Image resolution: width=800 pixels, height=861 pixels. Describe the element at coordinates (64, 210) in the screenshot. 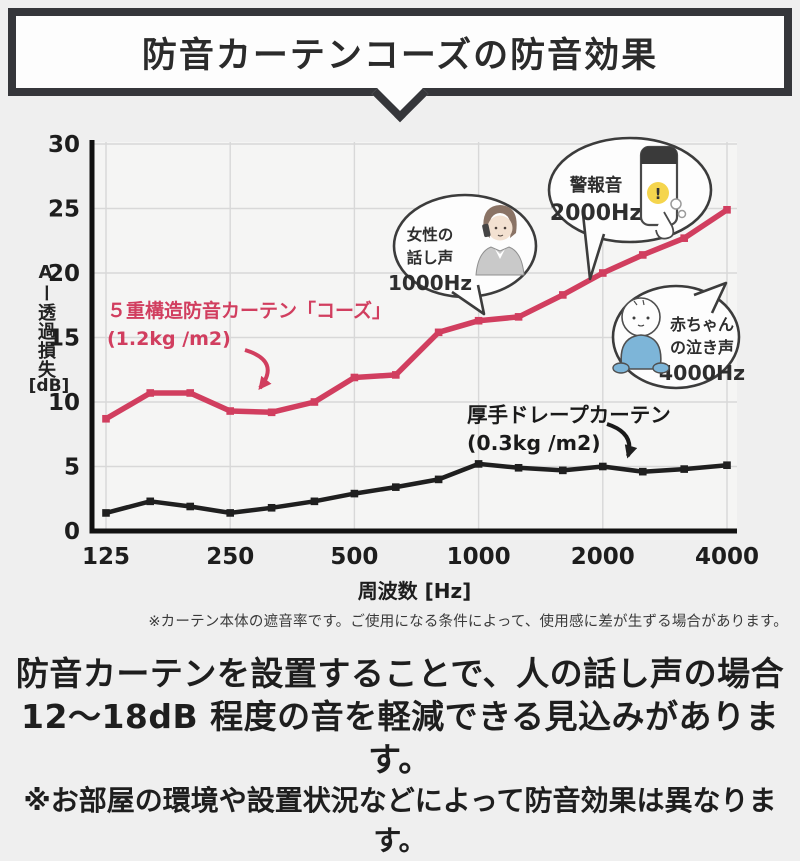

I see `svg-text: 25` at that location.